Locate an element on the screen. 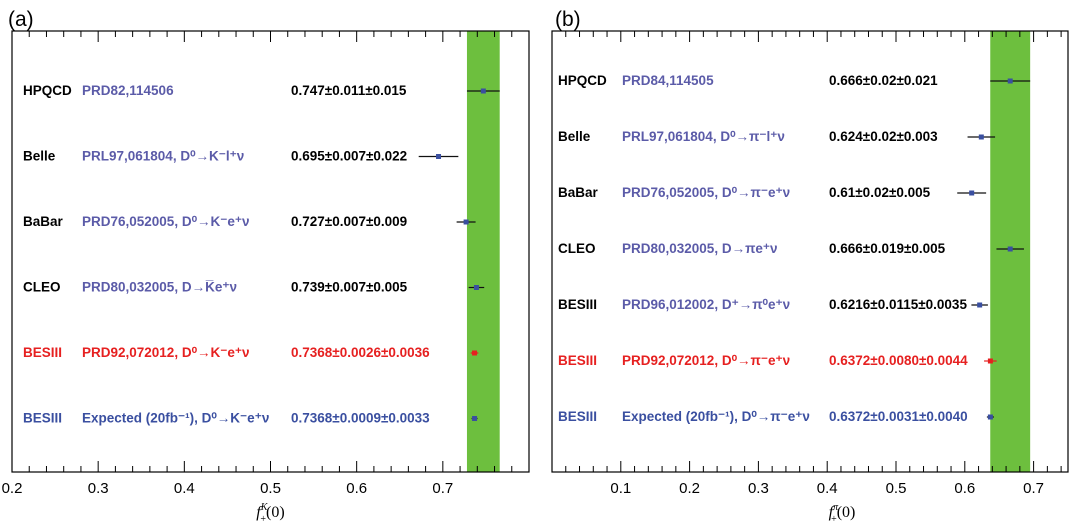 The width and height of the screenshot is (1089, 525). value-label: 0.7368±0.0009±0.0033 is located at coordinates (360, 418).